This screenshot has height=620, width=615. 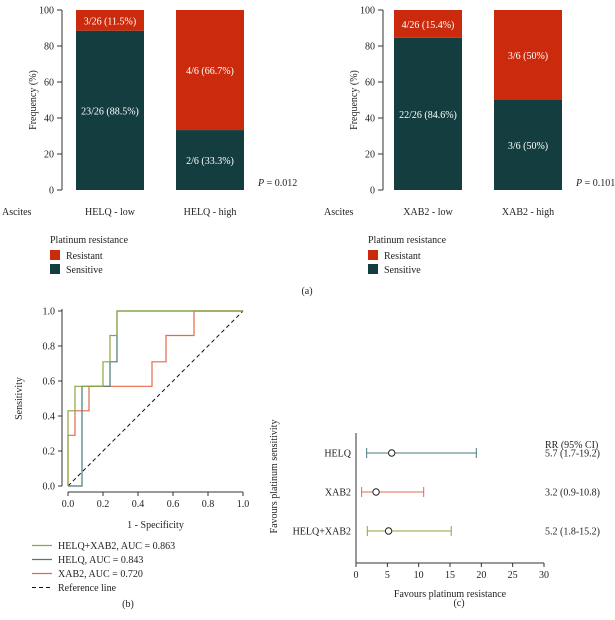 What do you see at coordinates (528, 212) in the screenshot?
I see `x-category-label-1: XAB2 - high` at bounding box center [528, 212].